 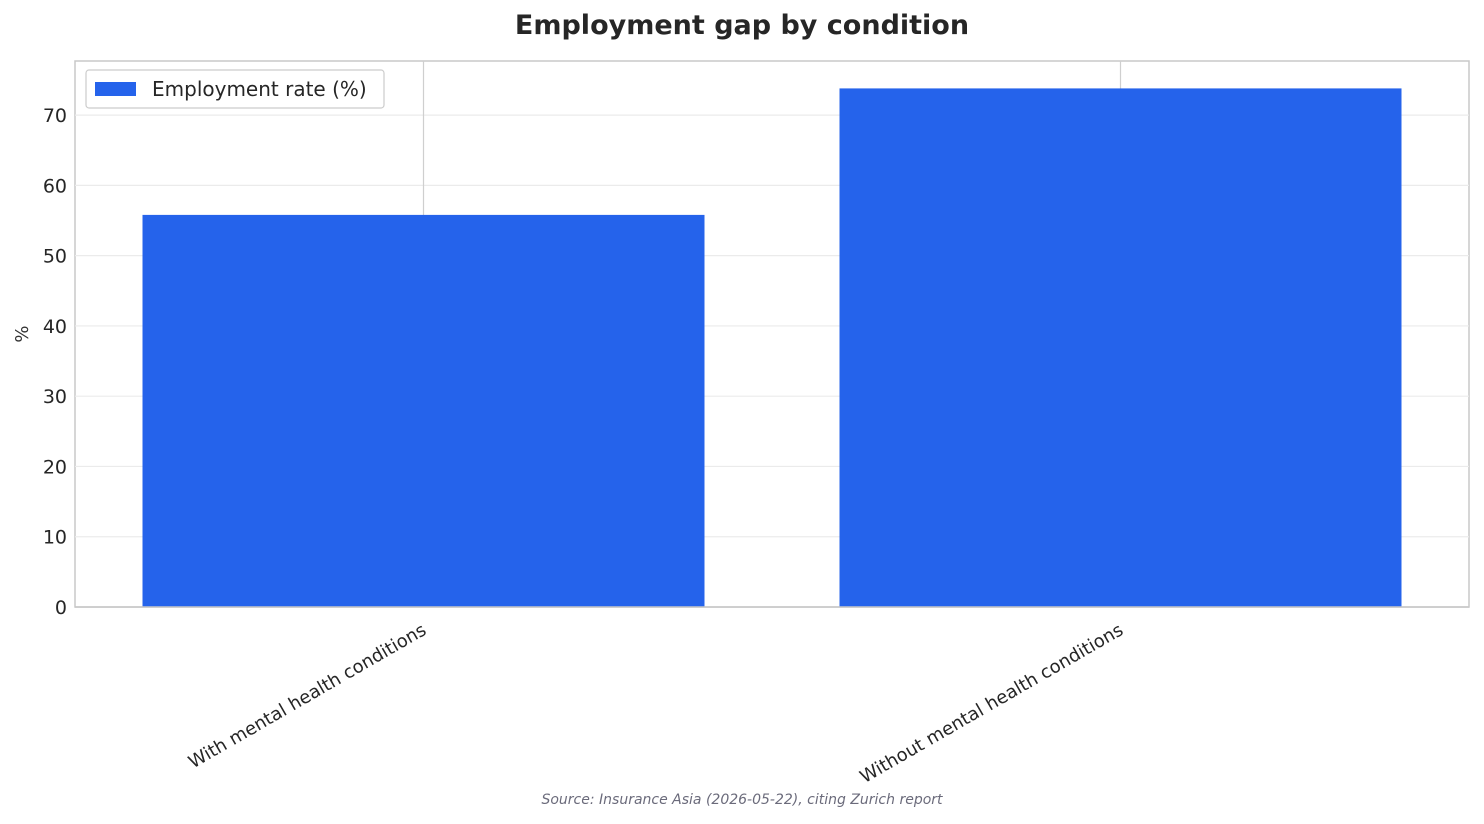 I want to click on y-tick-label: 0, so click(x=61, y=608).